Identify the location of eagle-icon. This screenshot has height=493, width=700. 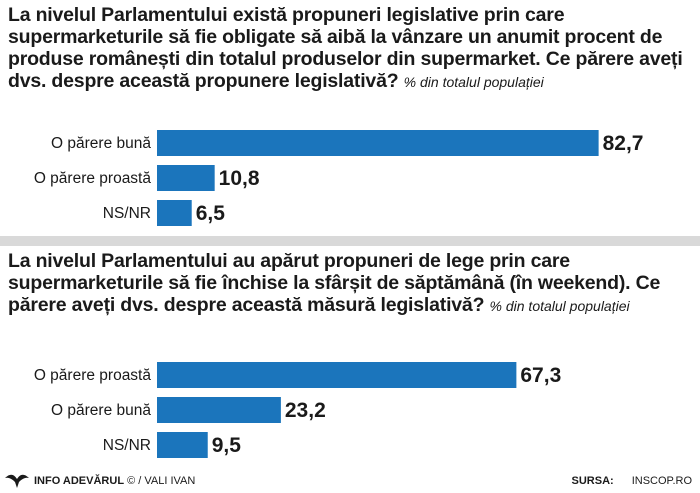
(17, 481).